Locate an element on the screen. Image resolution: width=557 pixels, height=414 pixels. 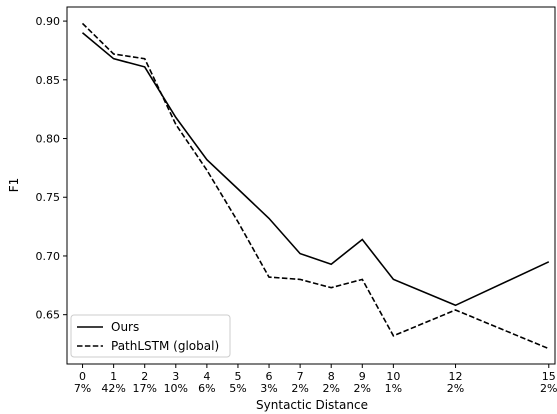
x-axis-title: Syntactic Distance is located at coordinates (312, 405).